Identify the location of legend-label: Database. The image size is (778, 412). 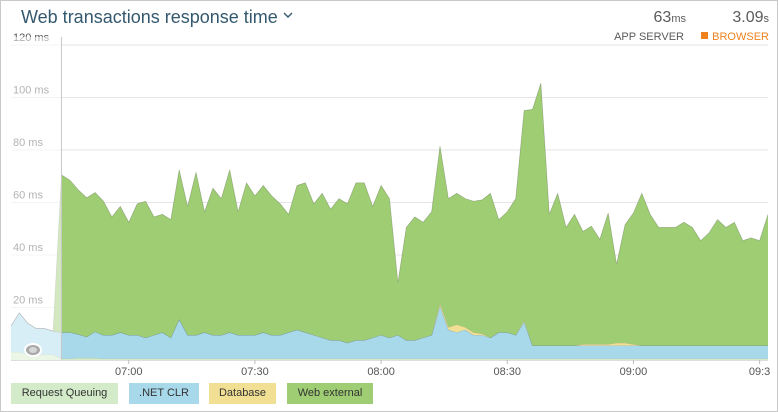
(242, 393).